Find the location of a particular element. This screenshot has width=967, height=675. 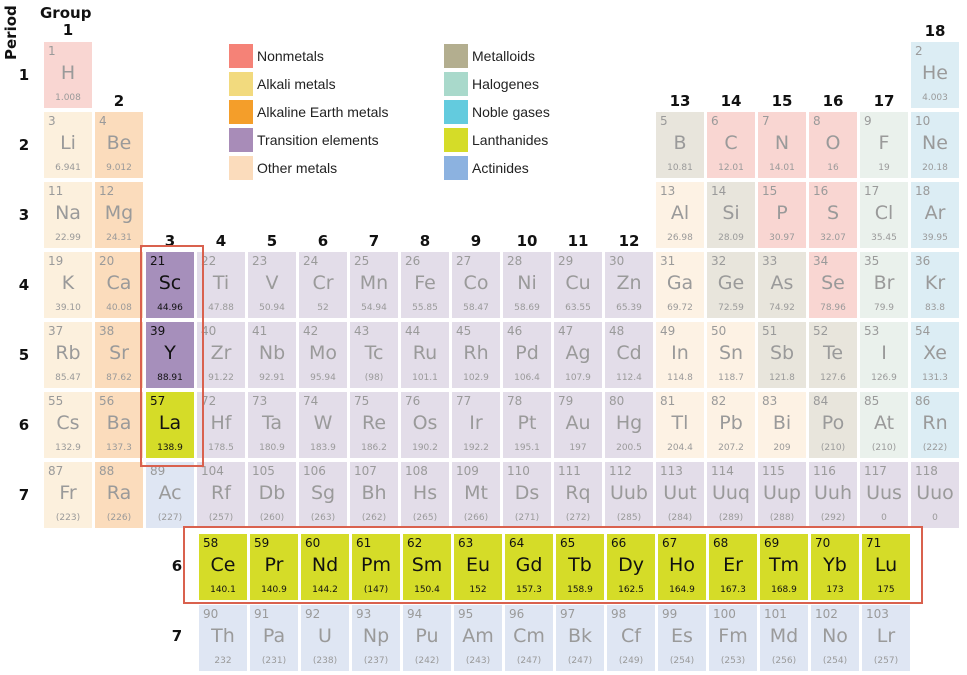

element-symbol: Ho is located at coordinates (682, 565).